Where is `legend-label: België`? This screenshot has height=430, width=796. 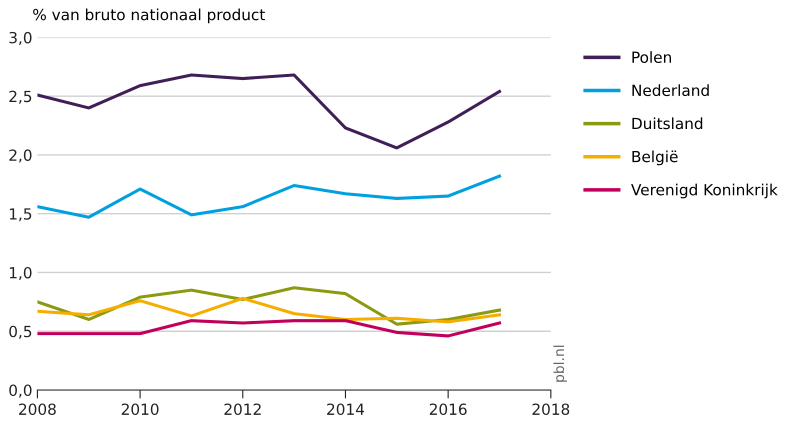 legend-label: België is located at coordinates (655, 158).